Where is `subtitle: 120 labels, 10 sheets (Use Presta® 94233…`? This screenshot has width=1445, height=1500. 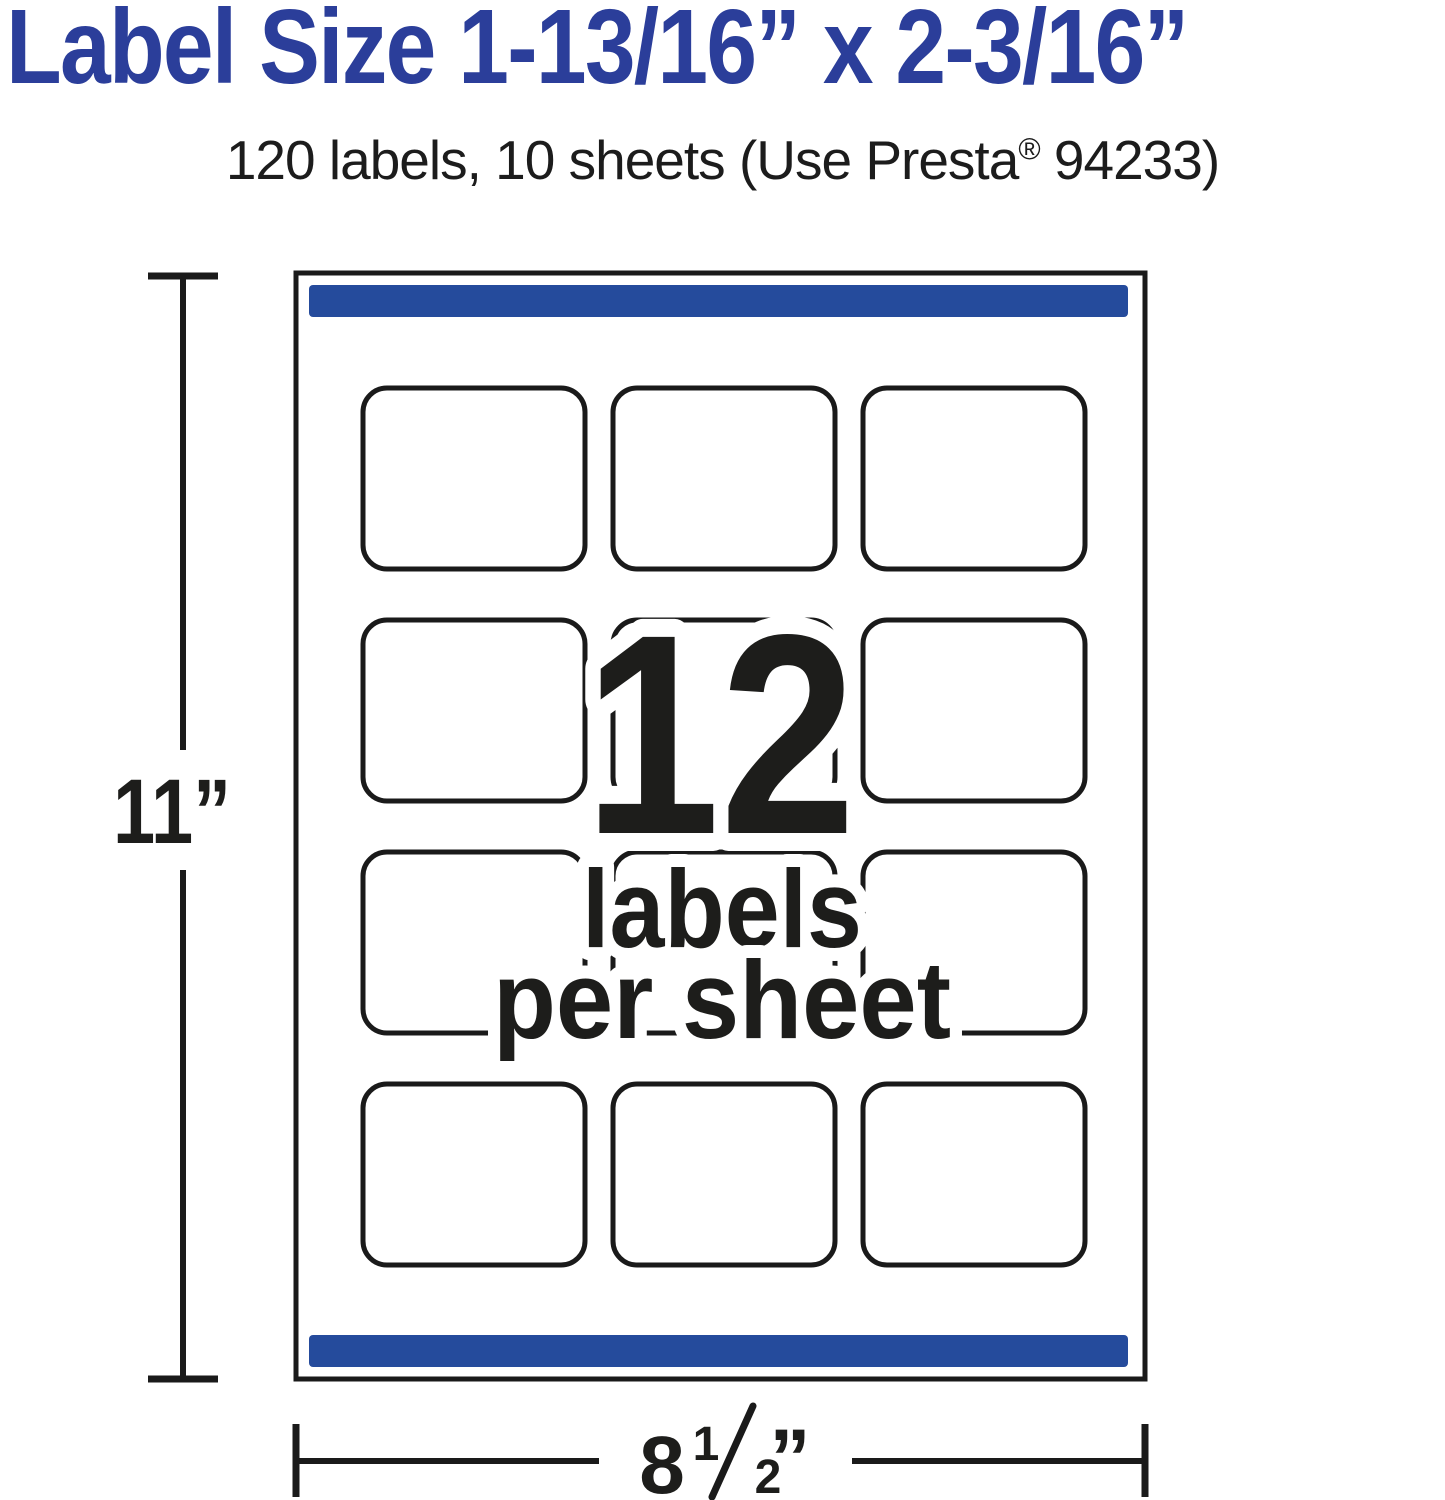
subtitle: 120 labels, 10 sheets (Use Presta® 94233… is located at coordinates (722, 160).